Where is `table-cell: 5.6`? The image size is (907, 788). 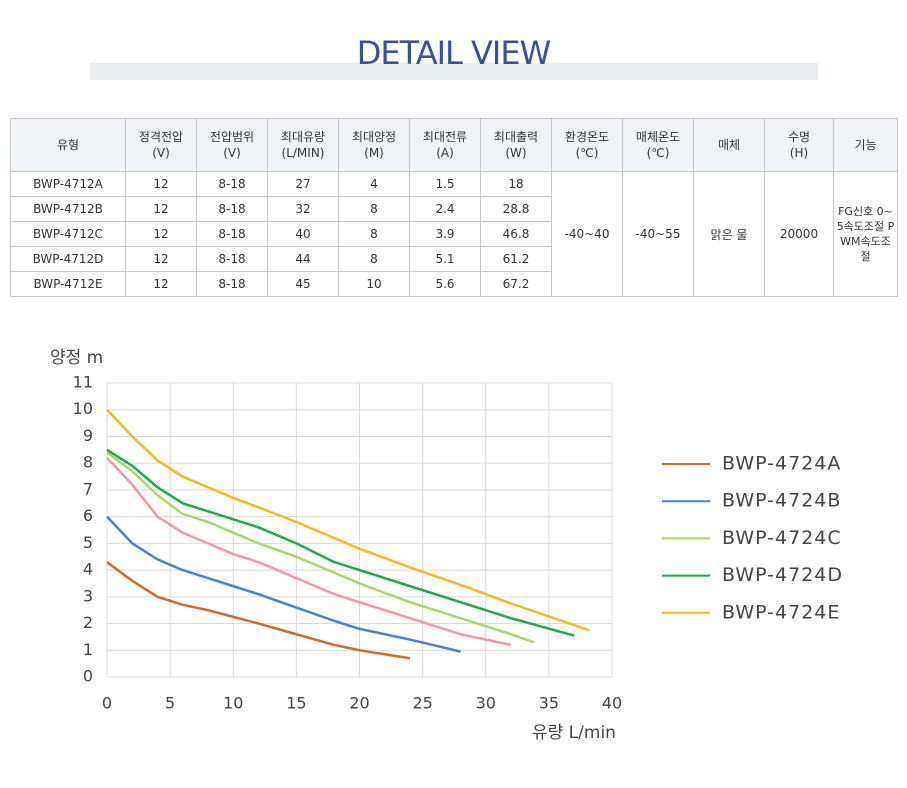 table-cell: 5.6 is located at coordinates (445, 284).